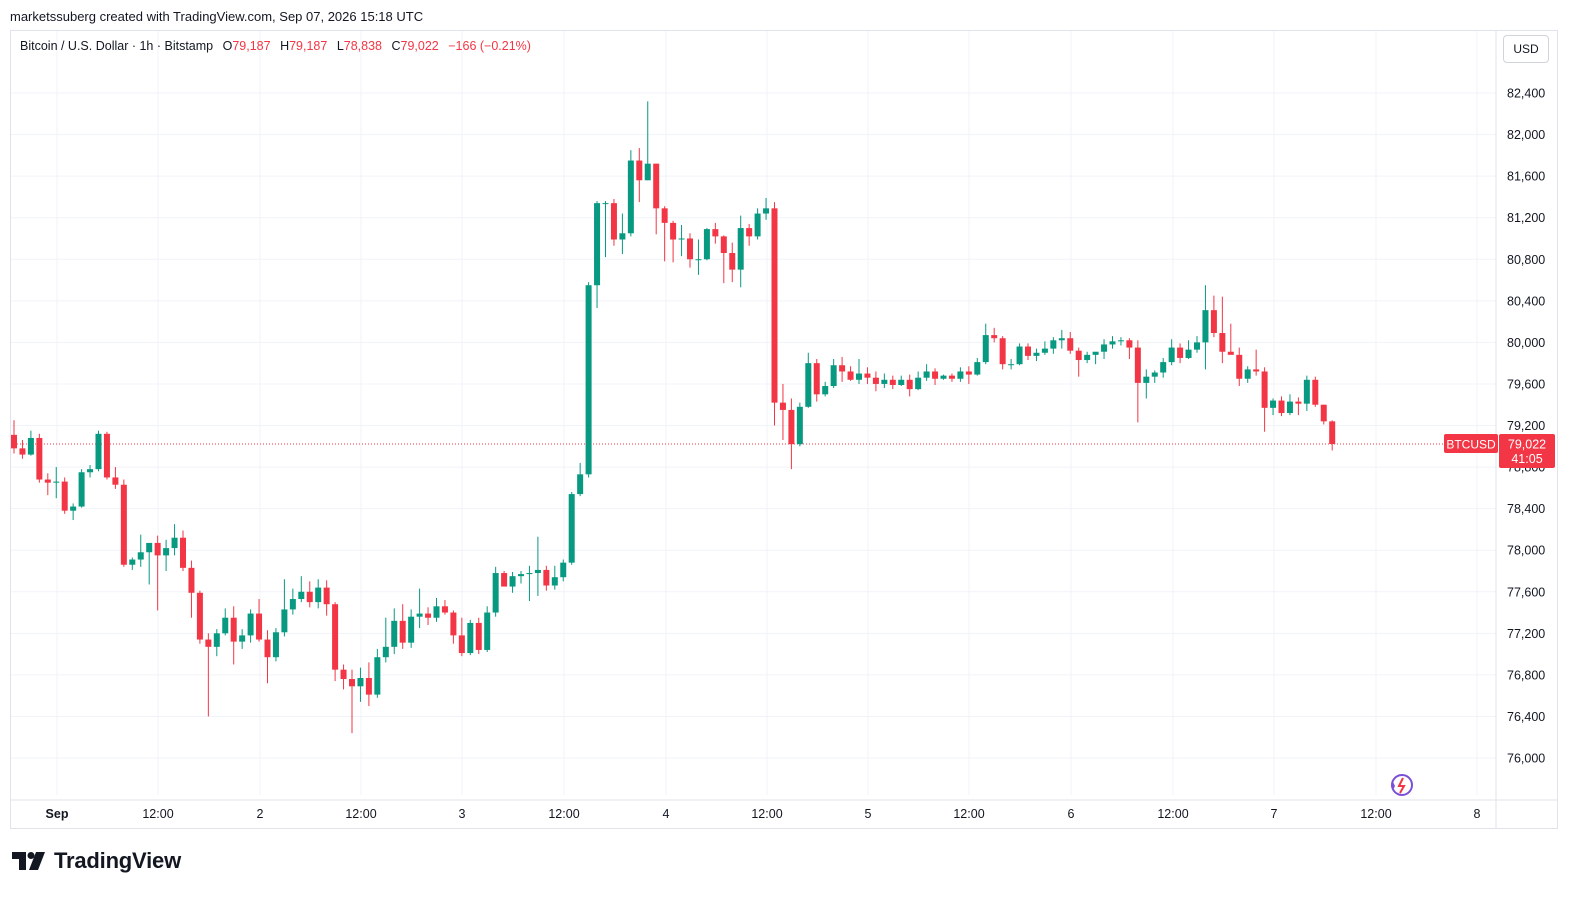 This screenshot has height=902, width=1582. Describe the element at coordinates (285, 46) in the screenshot. I see `high-label: H` at that location.